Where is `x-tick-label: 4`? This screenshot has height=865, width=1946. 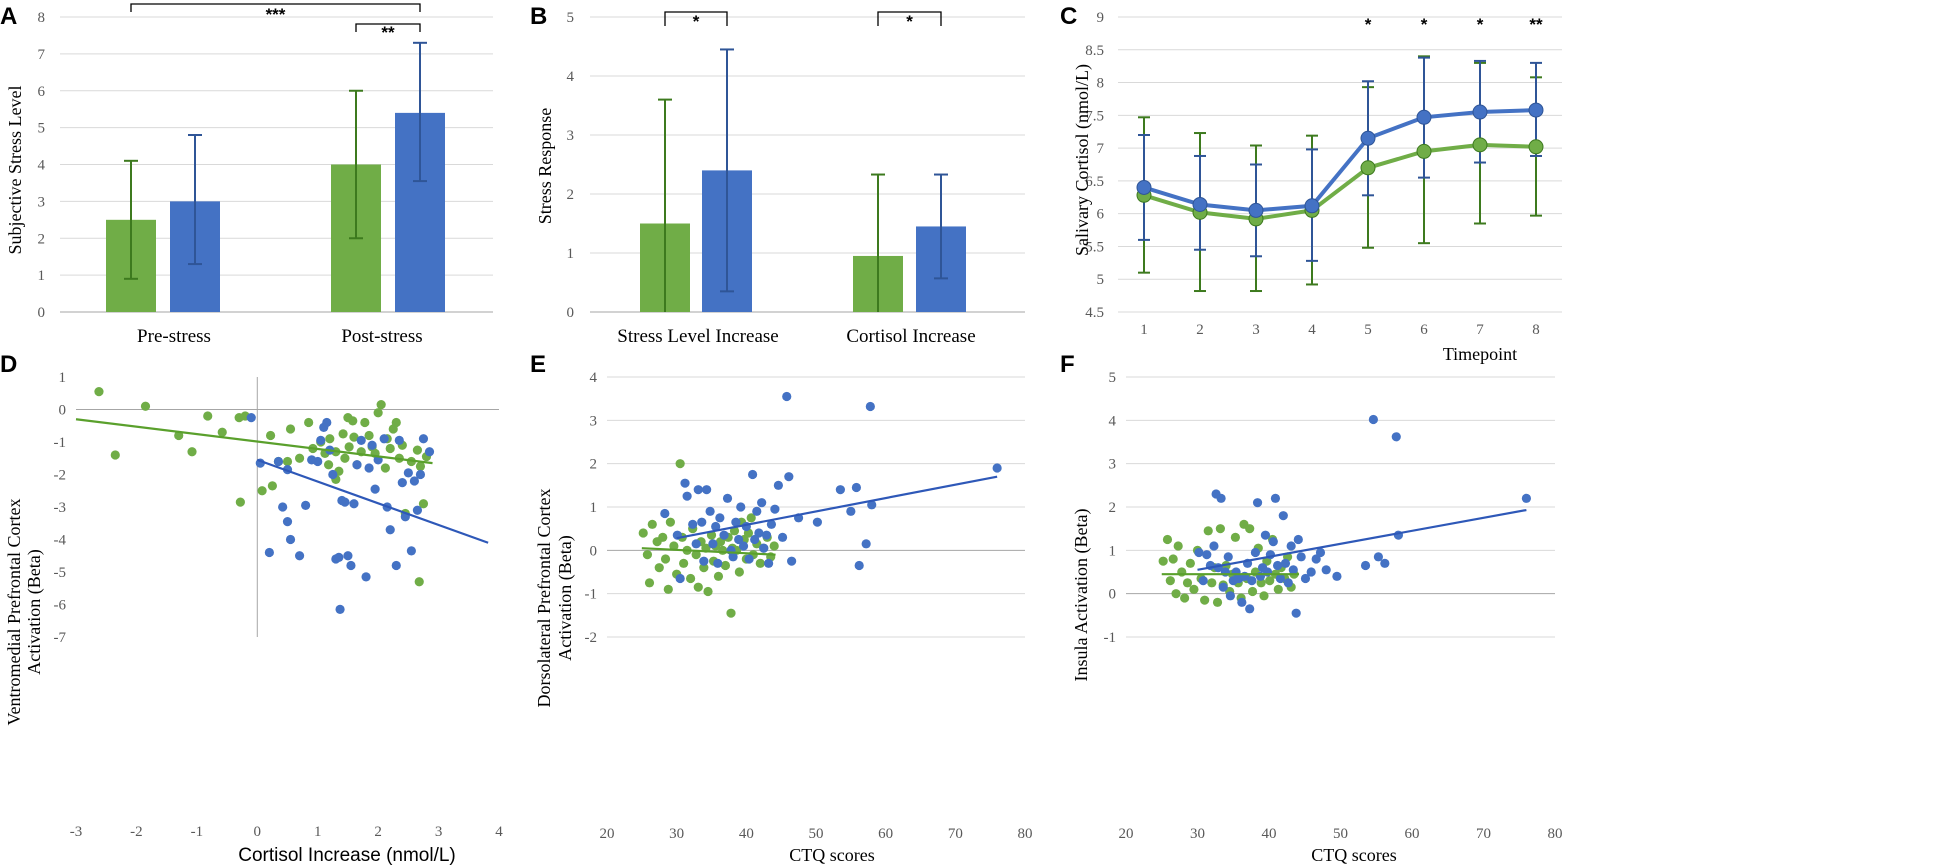 x-tick-label: 4 is located at coordinates (1312, 330).